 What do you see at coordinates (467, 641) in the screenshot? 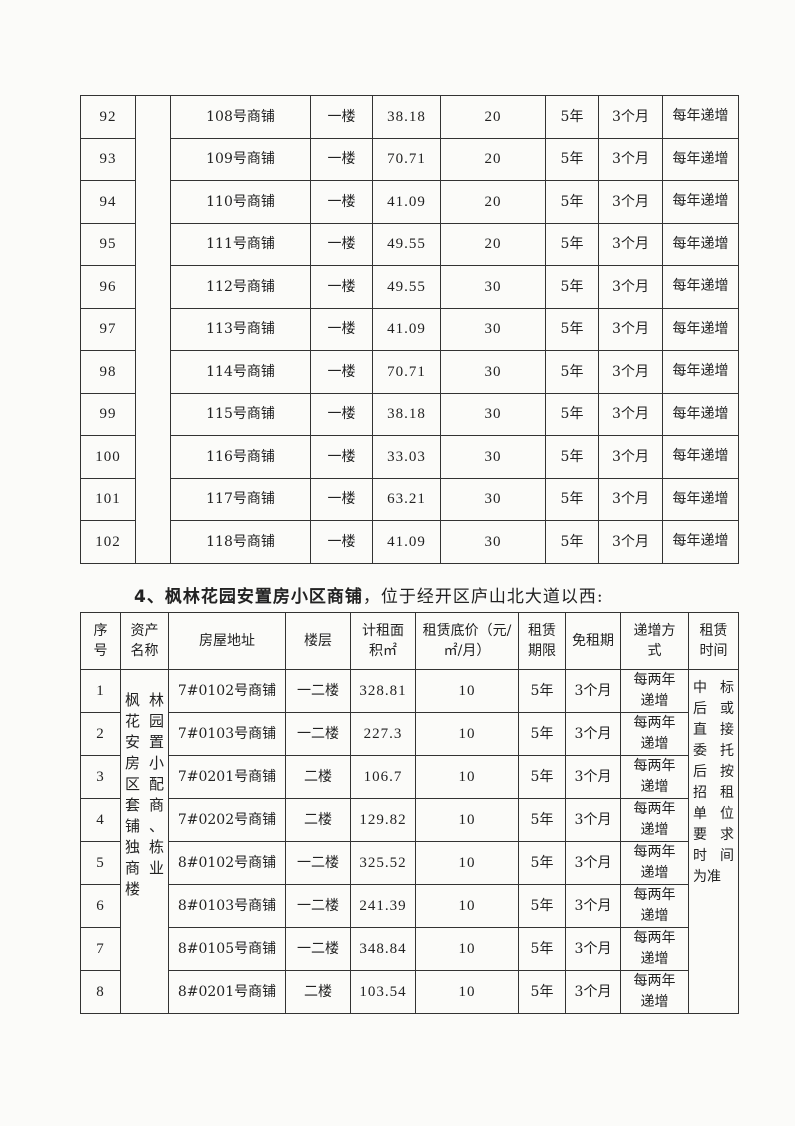
I see `column-header: 租赁底价（元/㎡/月）` at bounding box center [467, 641].